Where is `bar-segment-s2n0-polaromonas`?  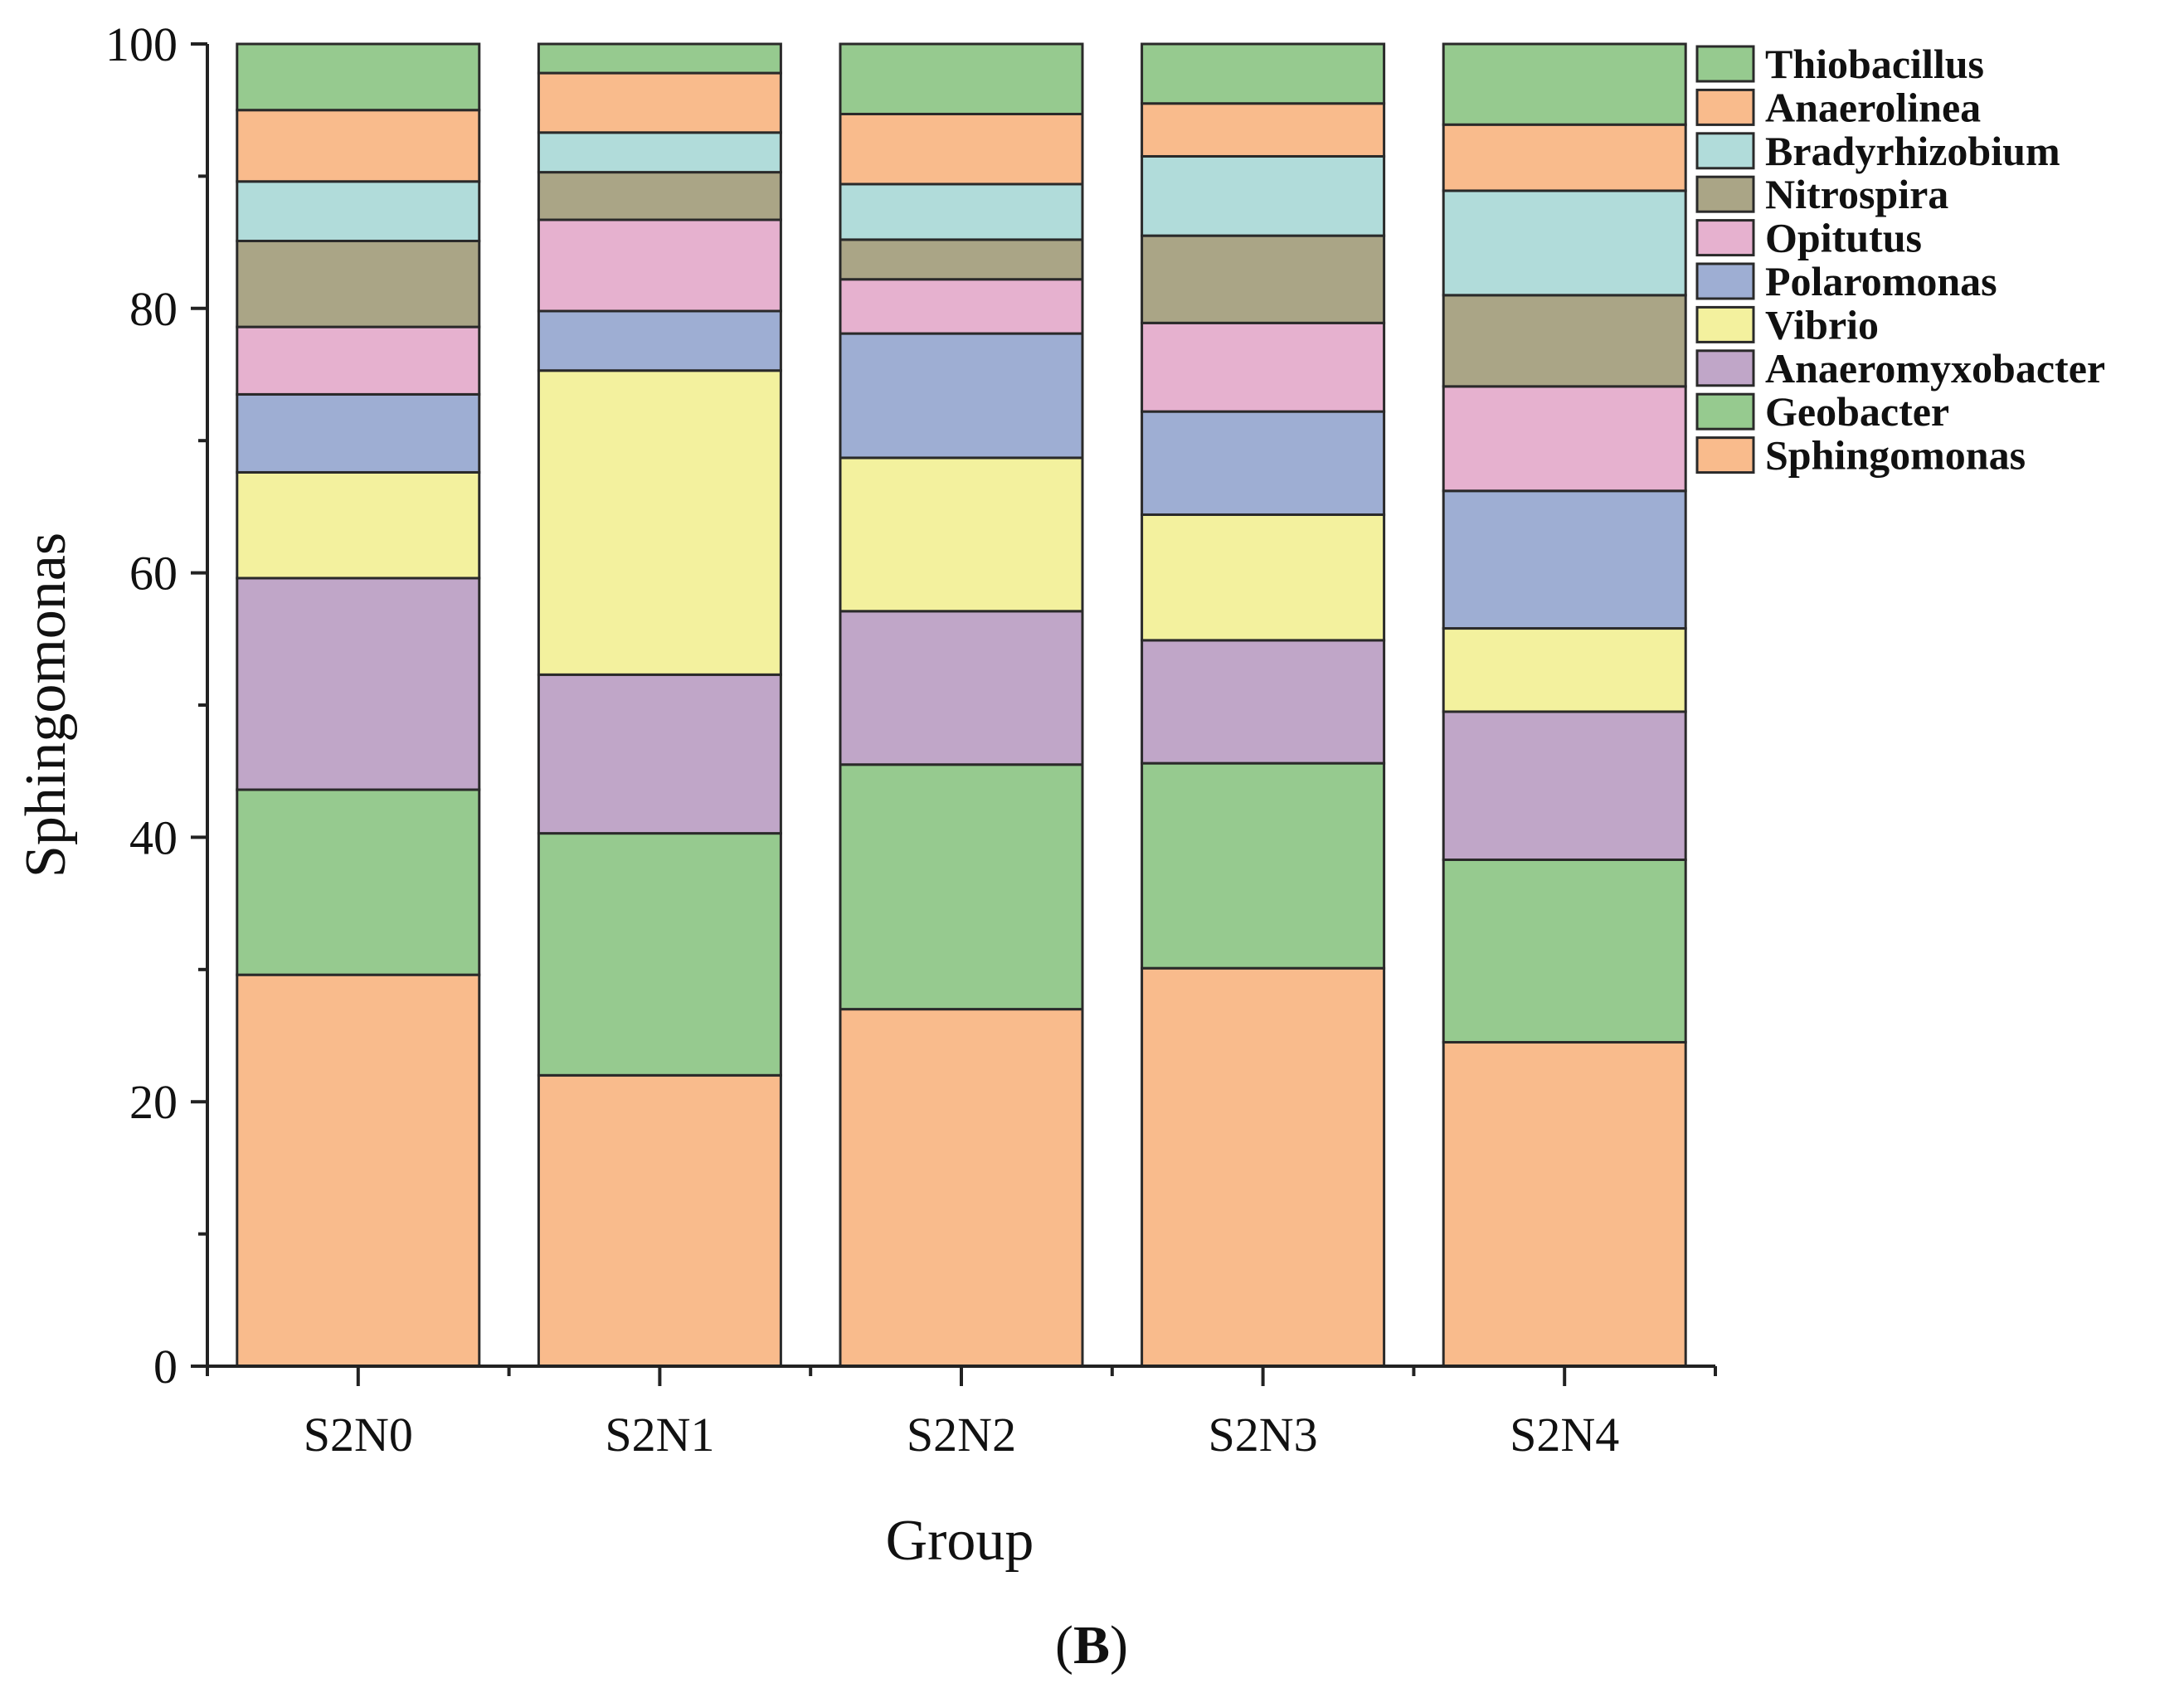
bar-segment-s2n0-polaromonas is located at coordinates (358, 433).